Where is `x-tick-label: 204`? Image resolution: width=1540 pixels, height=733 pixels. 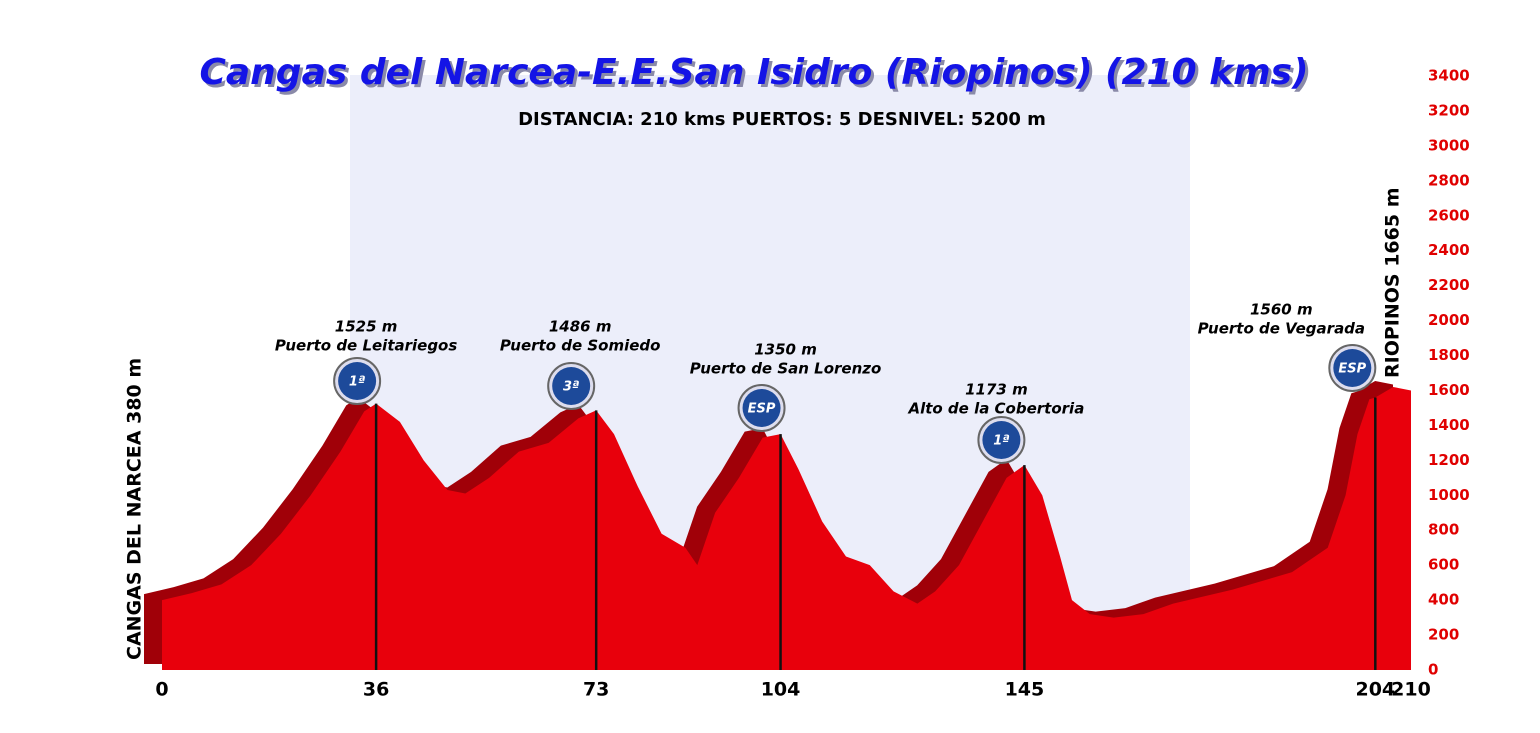 x-tick-label: 204 is located at coordinates (1375, 690).